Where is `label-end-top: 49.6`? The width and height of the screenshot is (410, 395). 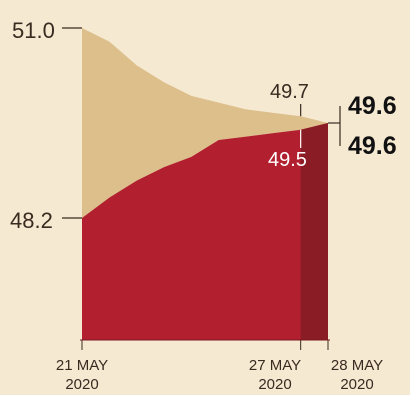 label-end-top: 49.6 is located at coordinates (372, 106).